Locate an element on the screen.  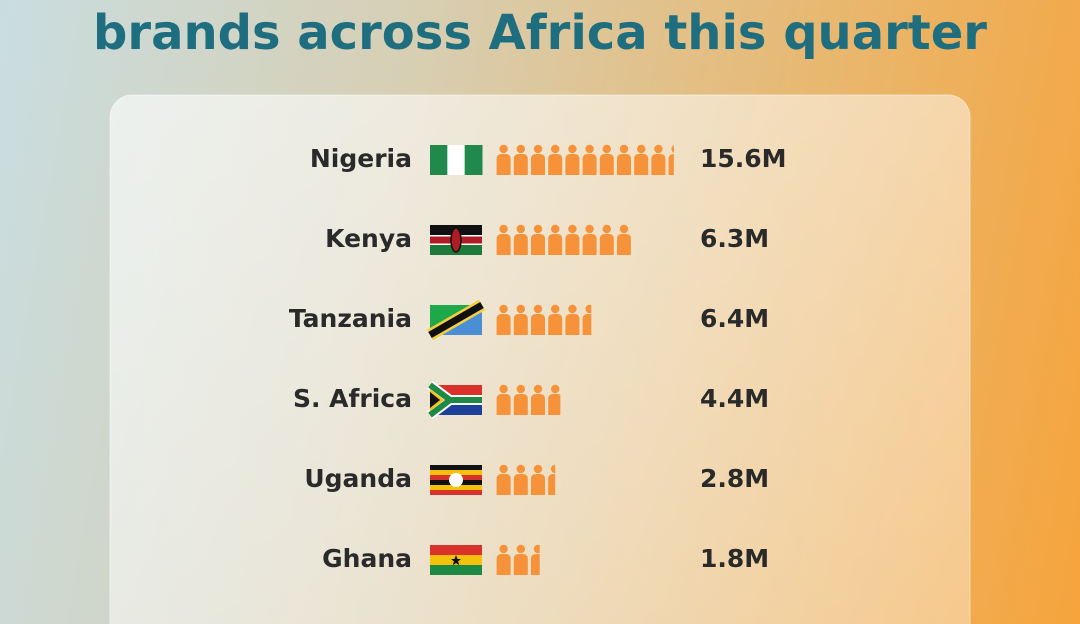
value-label: 4.4M is located at coordinates (734, 398).